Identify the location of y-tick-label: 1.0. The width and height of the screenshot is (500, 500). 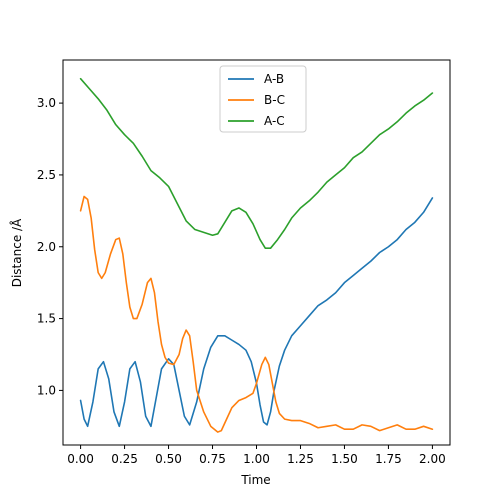
(46, 390).